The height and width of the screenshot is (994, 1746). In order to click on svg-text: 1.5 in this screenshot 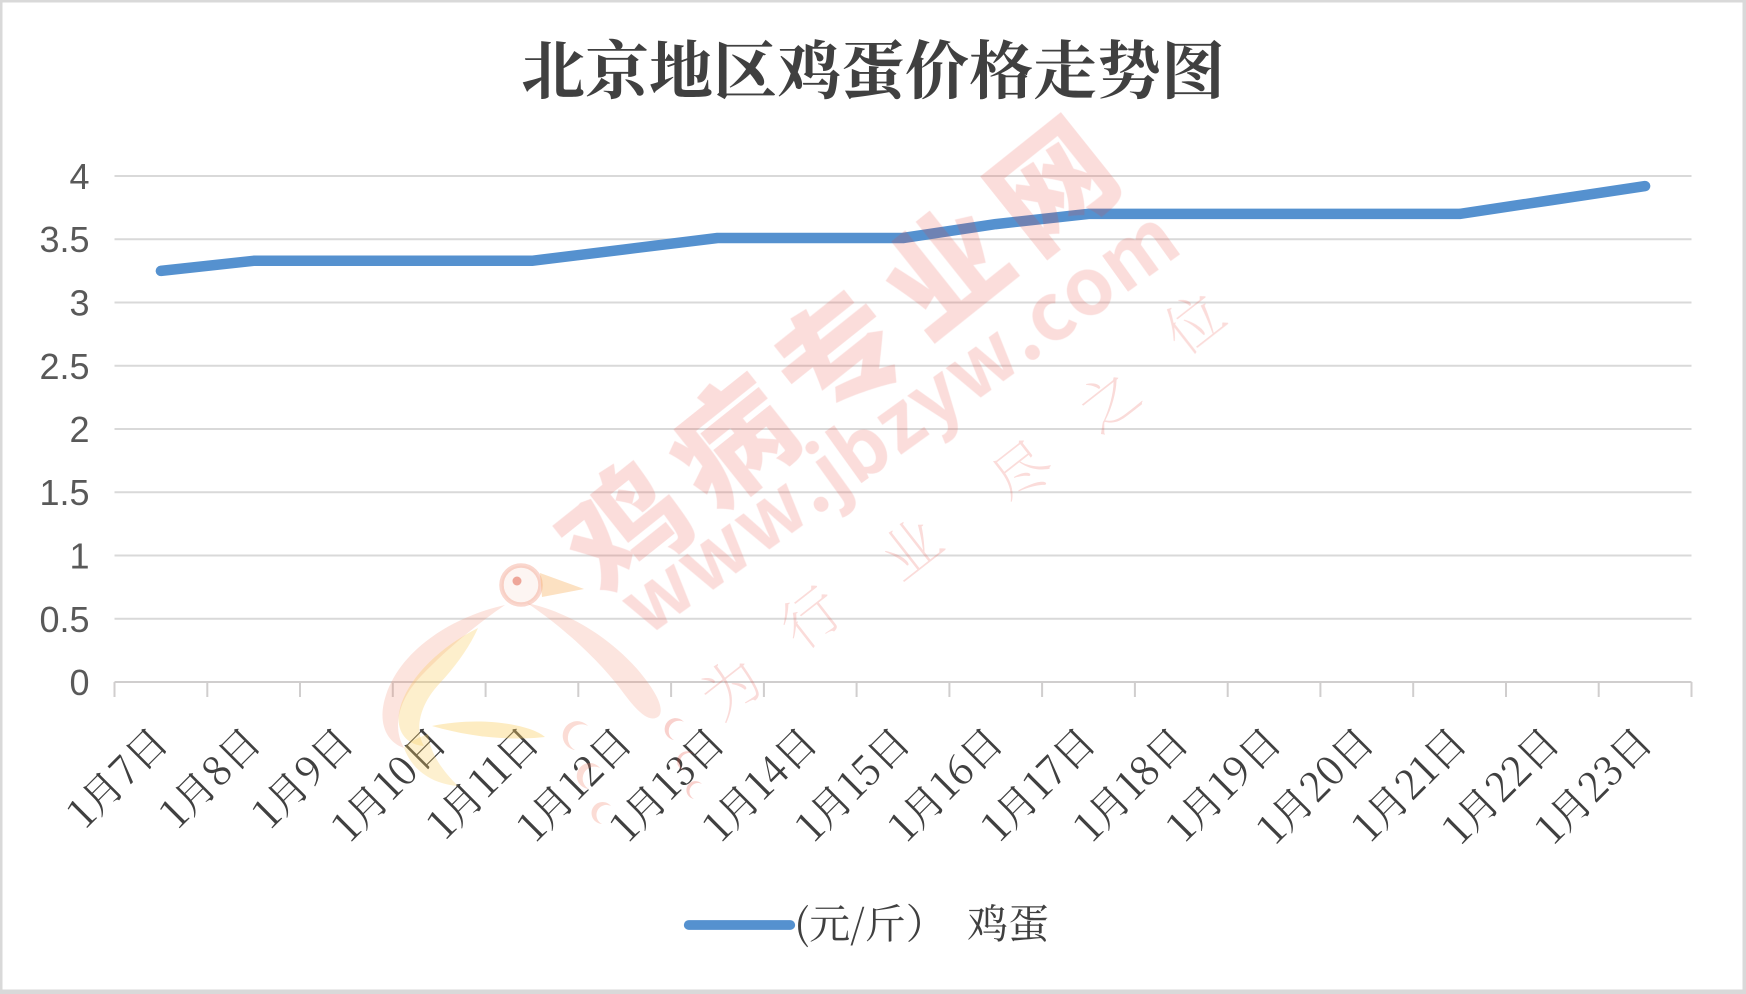, I will do `click(64, 492)`.